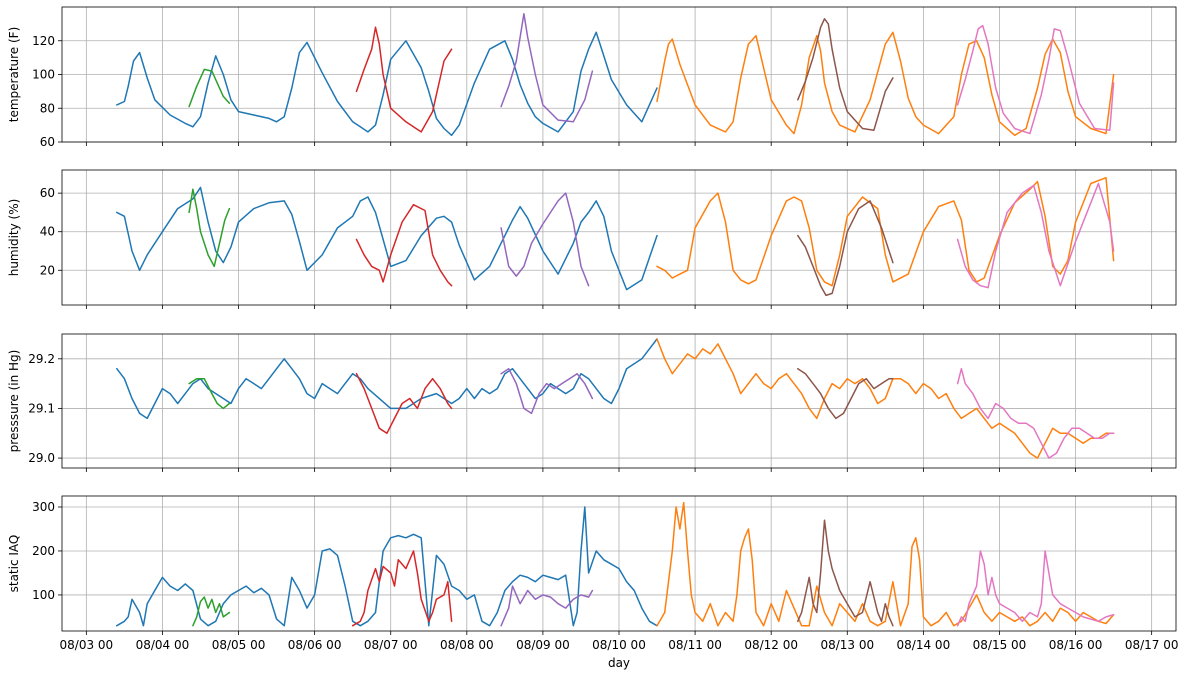  What do you see at coordinates (43, 507) in the screenshot?
I see `y-tick-label: 300` at bounding box center [43, 507].